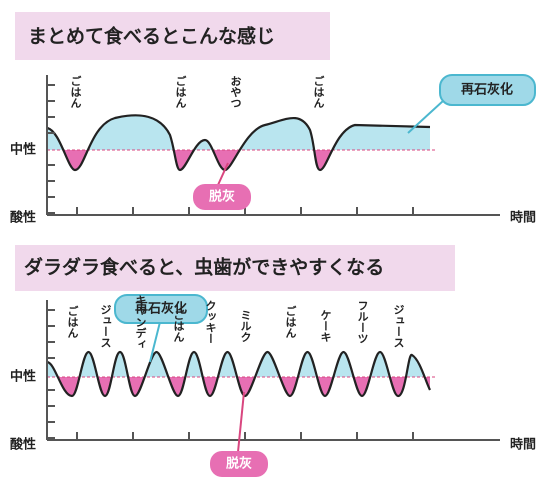  What do you see at coordinates (140, 321) in the screenshot?
I see `food-label: キャンディ` at bounding box center [140, 321].